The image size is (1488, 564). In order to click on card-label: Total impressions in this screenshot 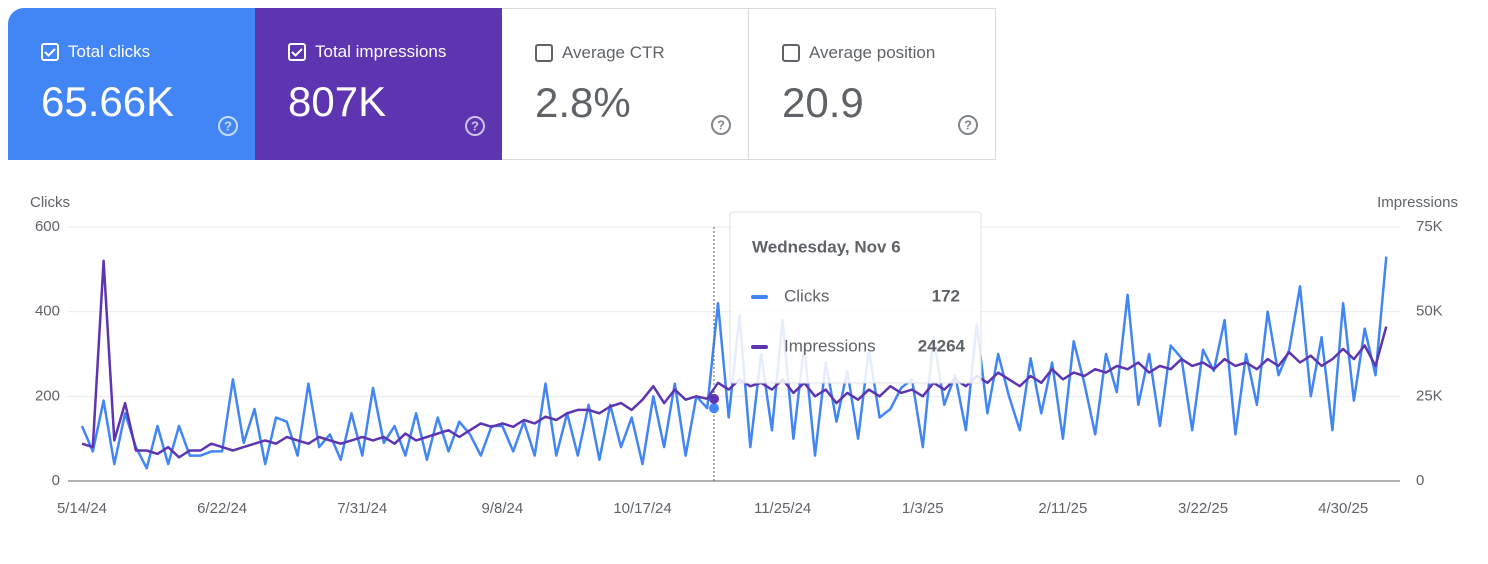, I will do `click(381, 51)`.